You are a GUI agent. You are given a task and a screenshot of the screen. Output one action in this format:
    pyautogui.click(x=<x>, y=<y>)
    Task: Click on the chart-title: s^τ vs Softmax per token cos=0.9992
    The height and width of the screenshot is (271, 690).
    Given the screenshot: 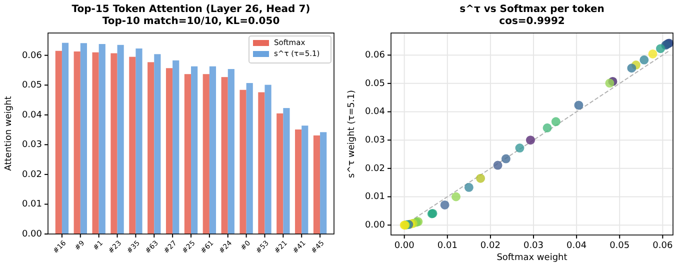 What is the action you would take?
    pyautogui.click(x=532, y=15)
    